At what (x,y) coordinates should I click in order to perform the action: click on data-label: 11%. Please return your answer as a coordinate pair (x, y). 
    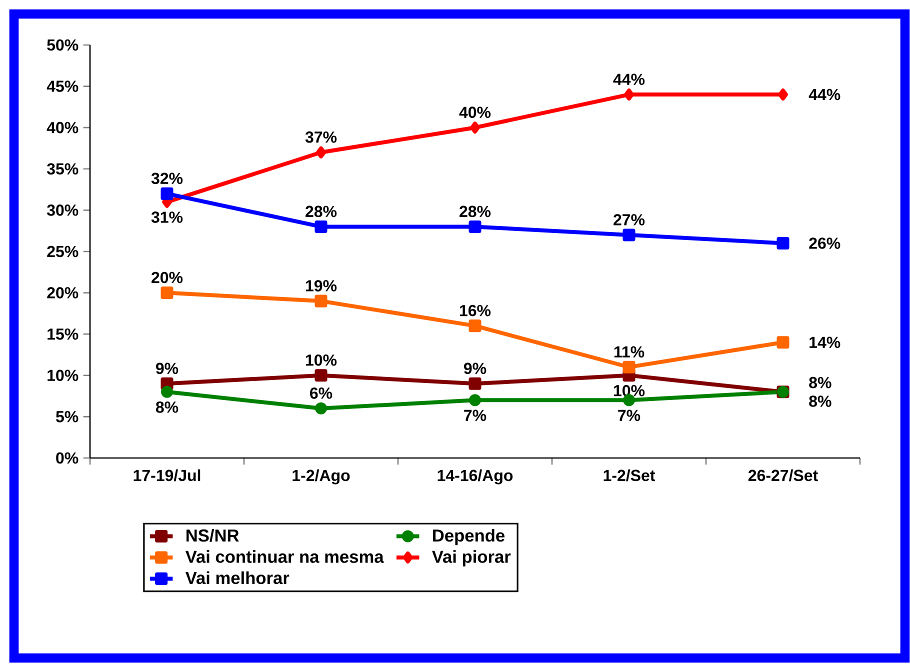
    Looking at the image, I should click on (629, 352).